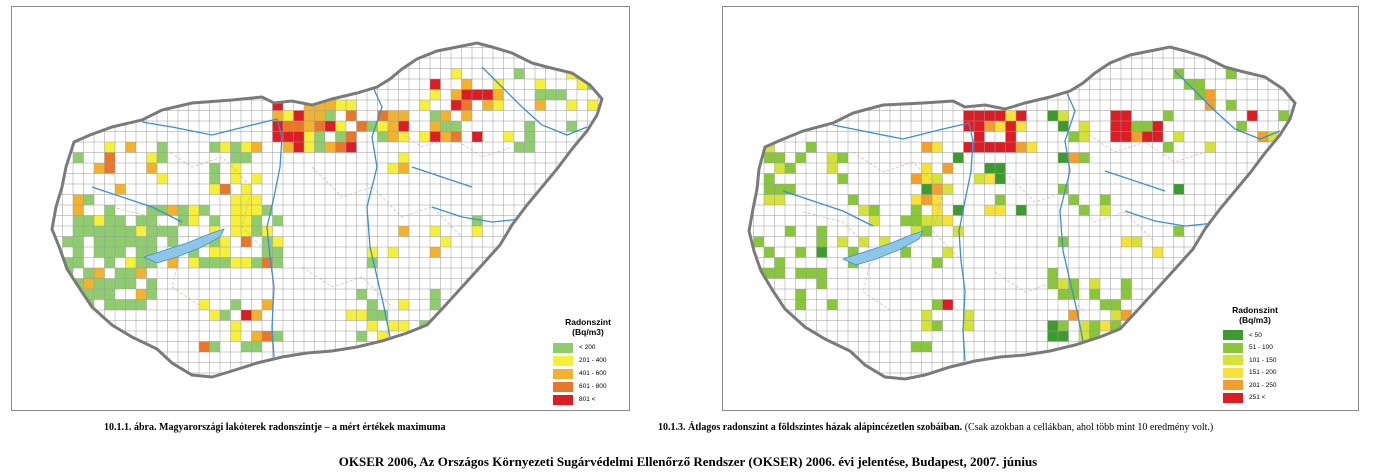  What do you see at coordinates (1263, 360) in the screenshot?
I see `legend-label: 101 - 150` at bounding box center [1263, 360].